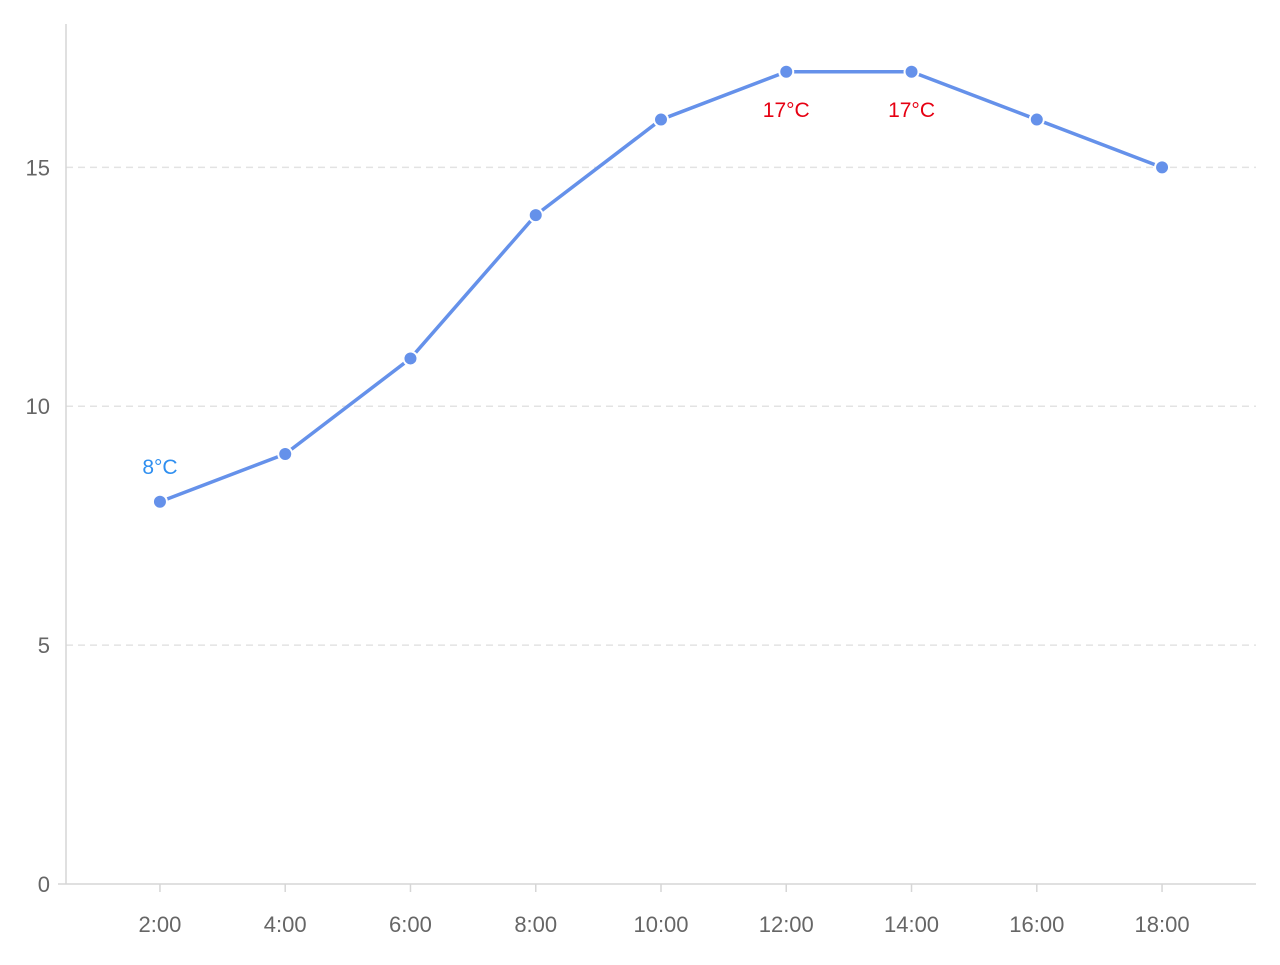 This screenshot has width=1280, height=965. What do you see at coordinates (160, 924) in the screenshot?
I see `x-tick-label: 2:00` at bounding box center [160, 924].